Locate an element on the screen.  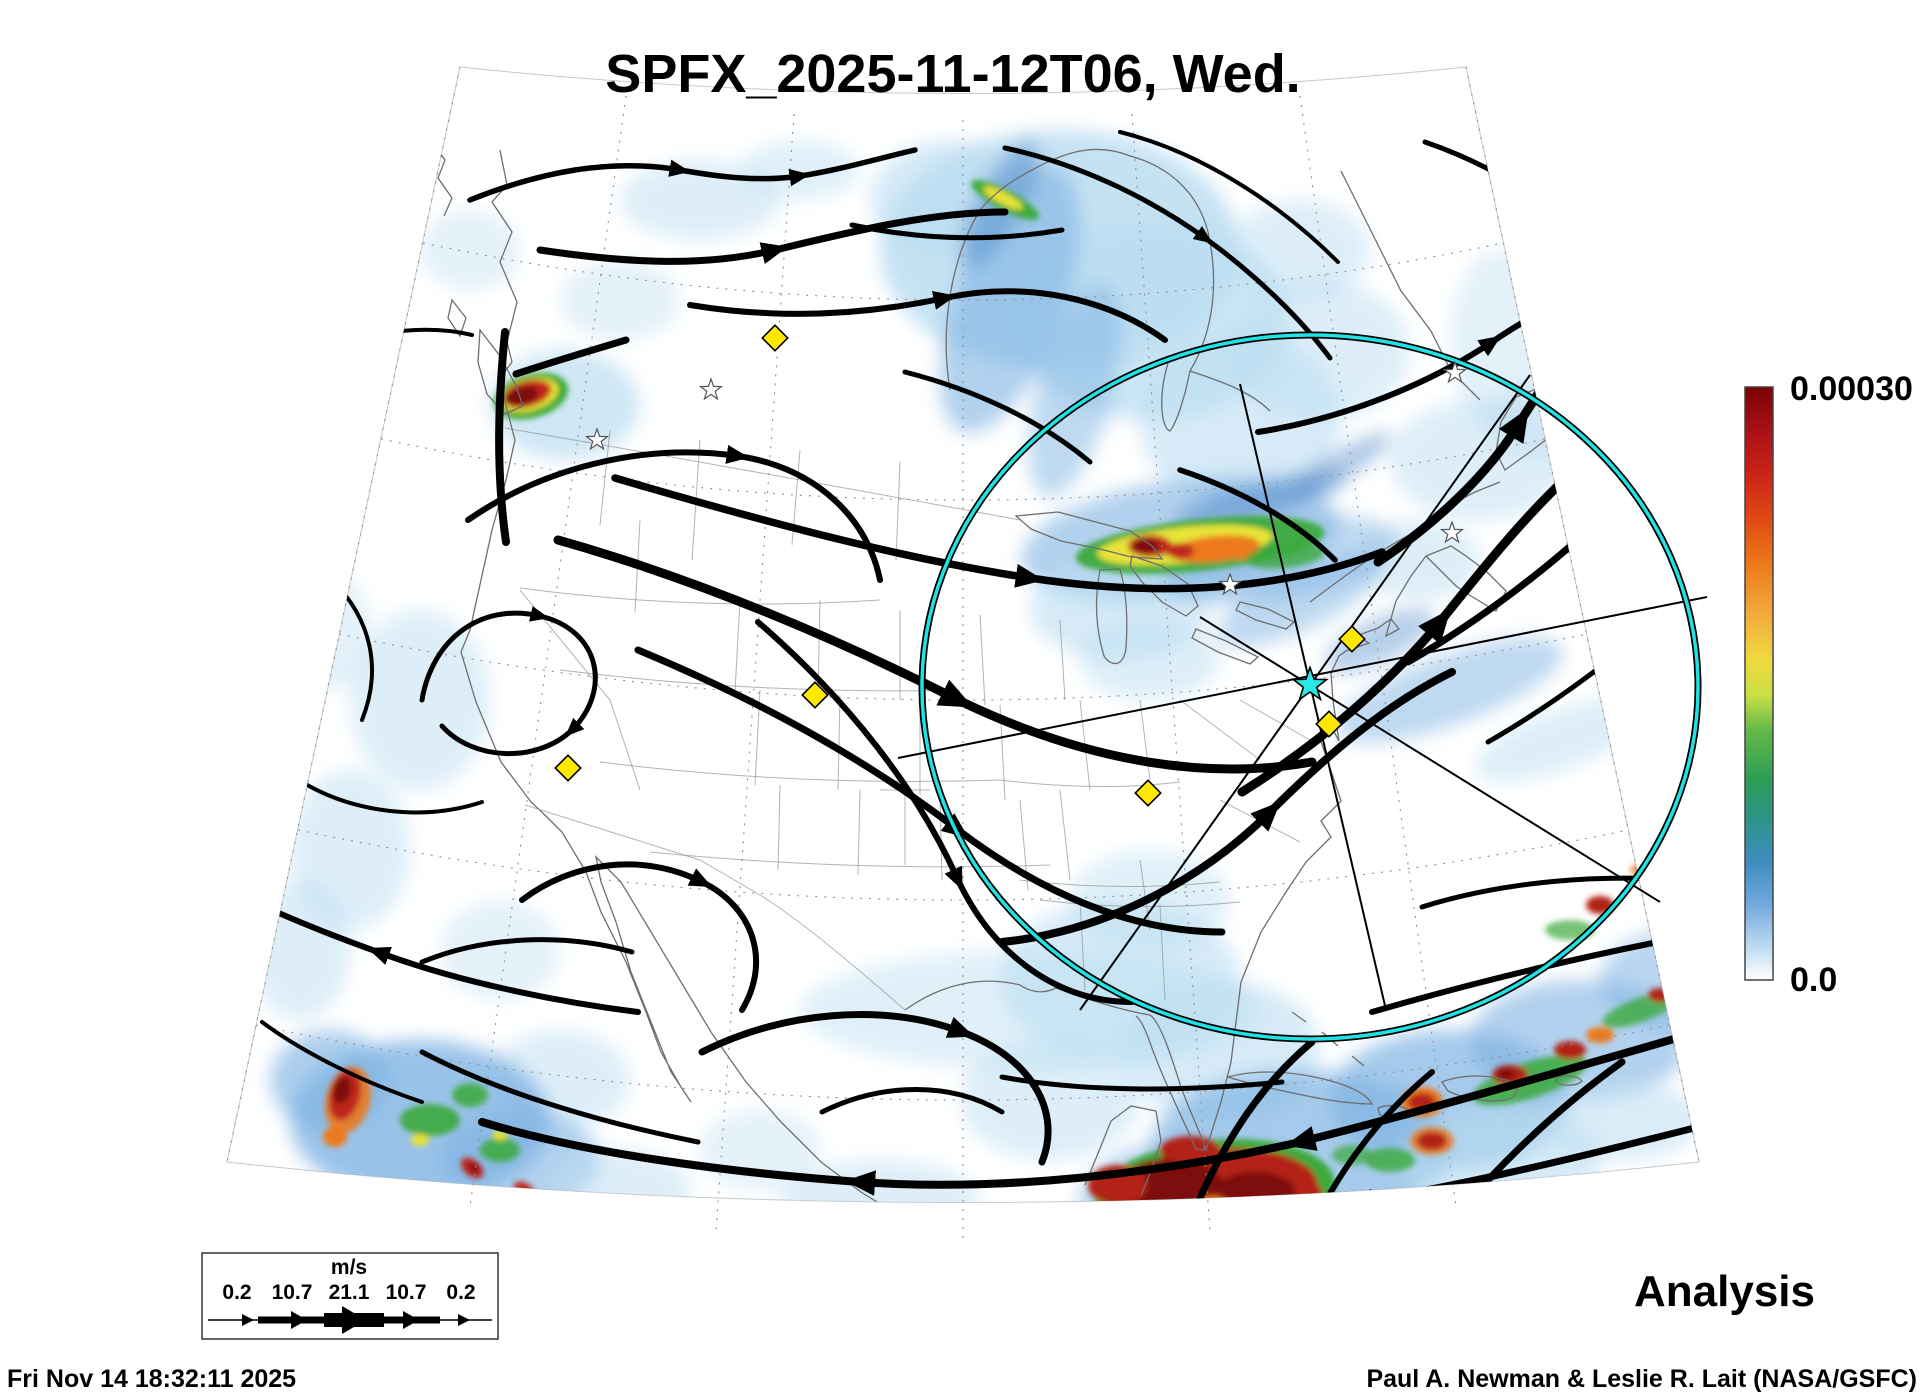
wind-speed-legend: m/s 0.2 10.7 21.1 10.7 0.2 is located at coordinates (350, 1296).